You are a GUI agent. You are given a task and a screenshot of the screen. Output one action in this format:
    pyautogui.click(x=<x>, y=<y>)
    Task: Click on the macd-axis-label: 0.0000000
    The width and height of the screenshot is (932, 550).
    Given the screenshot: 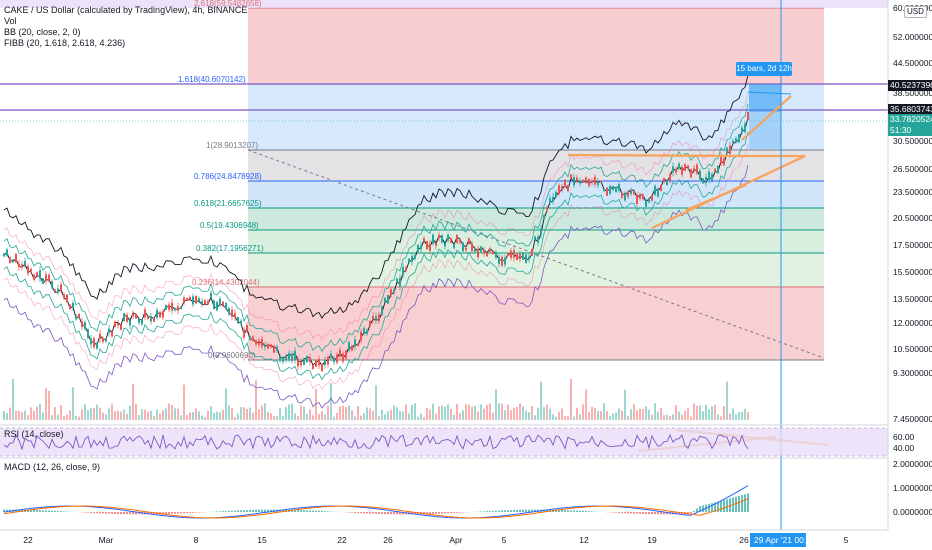 What is the action you would take?
    pyautogui.click(x=912, y=512)
    